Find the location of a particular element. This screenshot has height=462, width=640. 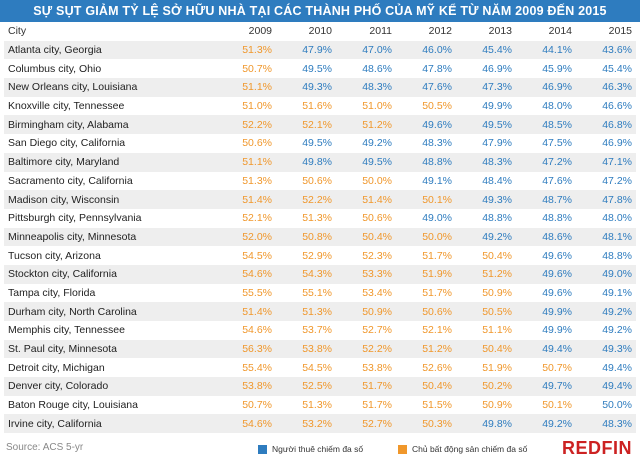

value-cell: 51.2% is located at coordinates (437, 349).